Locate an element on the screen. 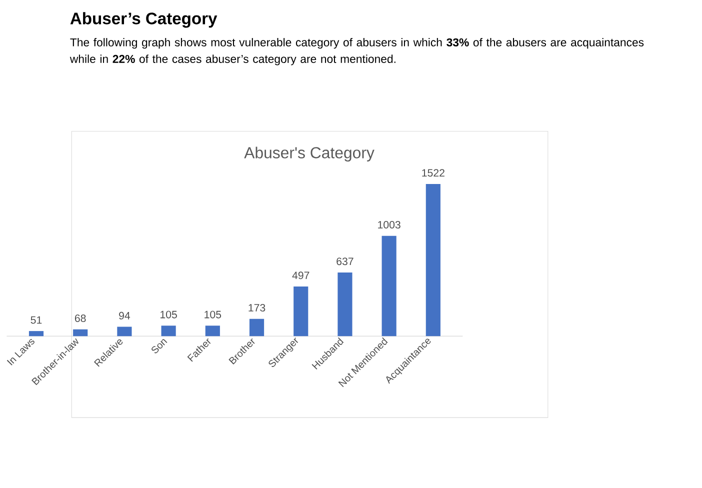 The image size is (702, 488). chart-title: Abuser’s Category is located at coordinates (144, 20).